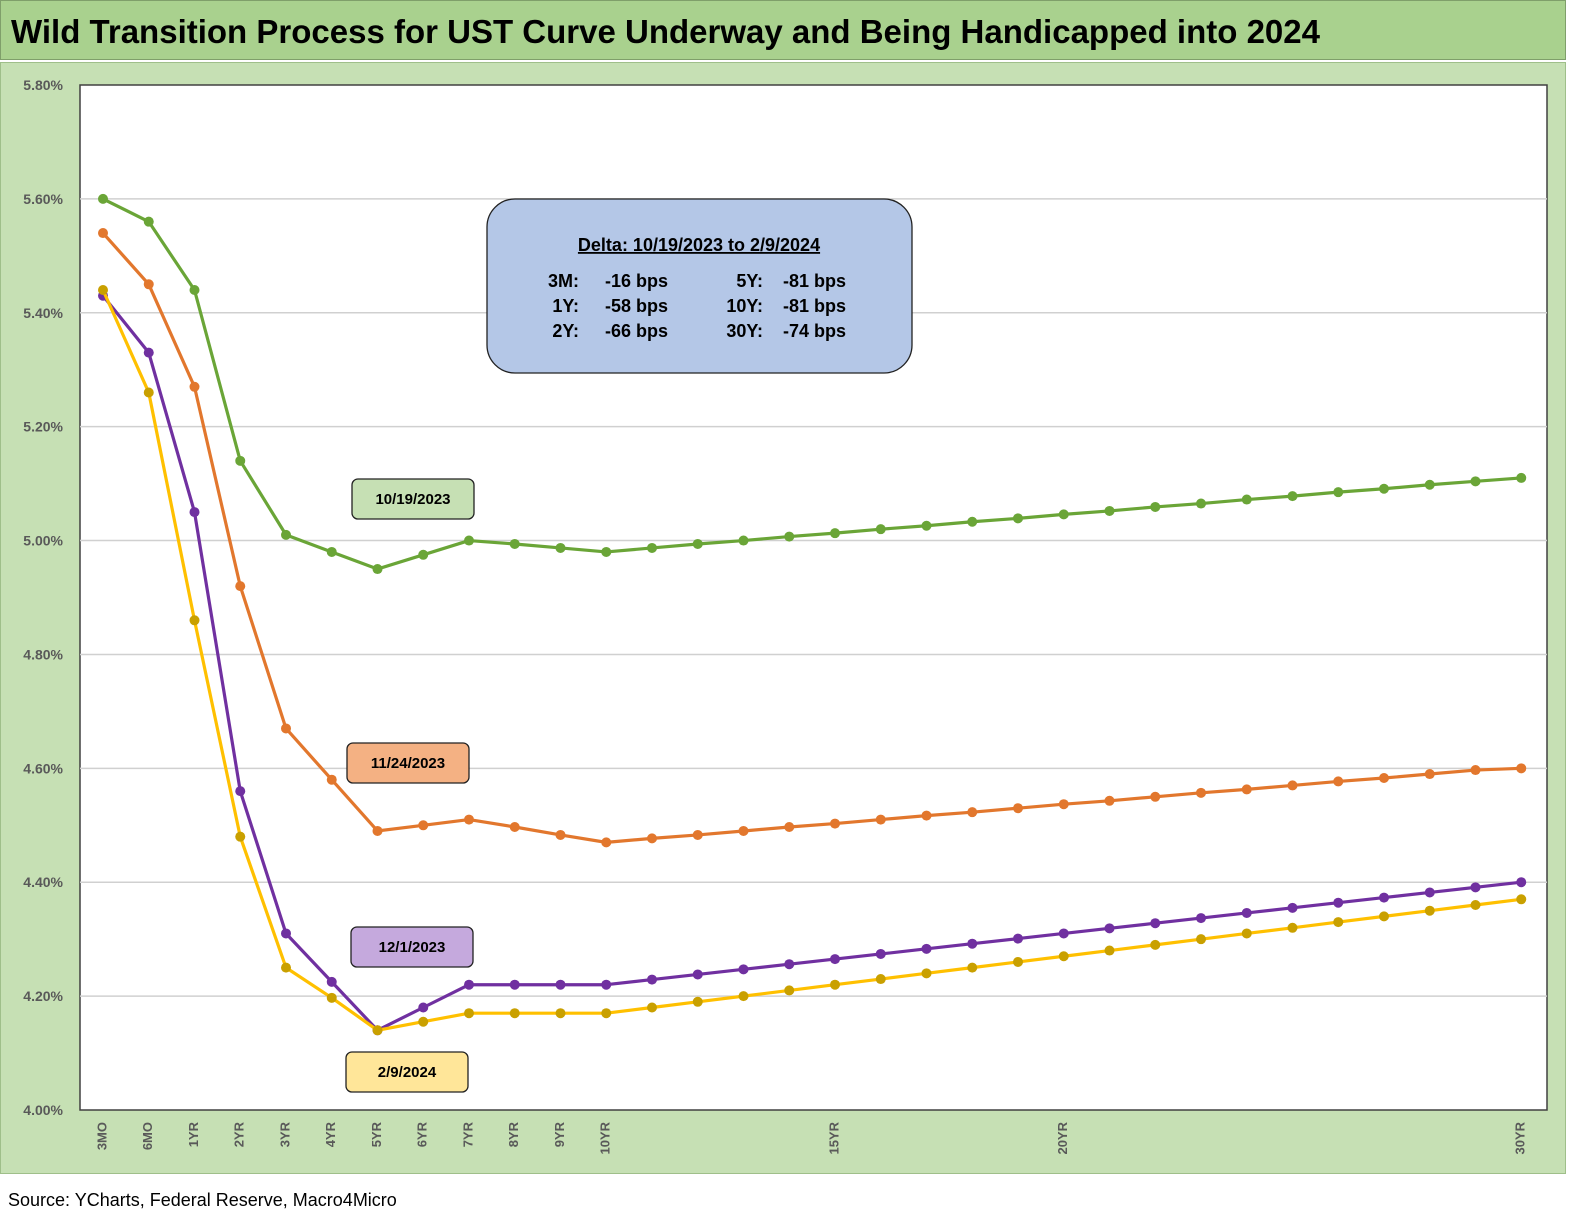 The width and height of the screenshot is (1576, 1232). What do you see at coordinates (559, 1134) in the screenshot?
I see `x-tick-label: 9YR` at bounding box center [559, 1134].